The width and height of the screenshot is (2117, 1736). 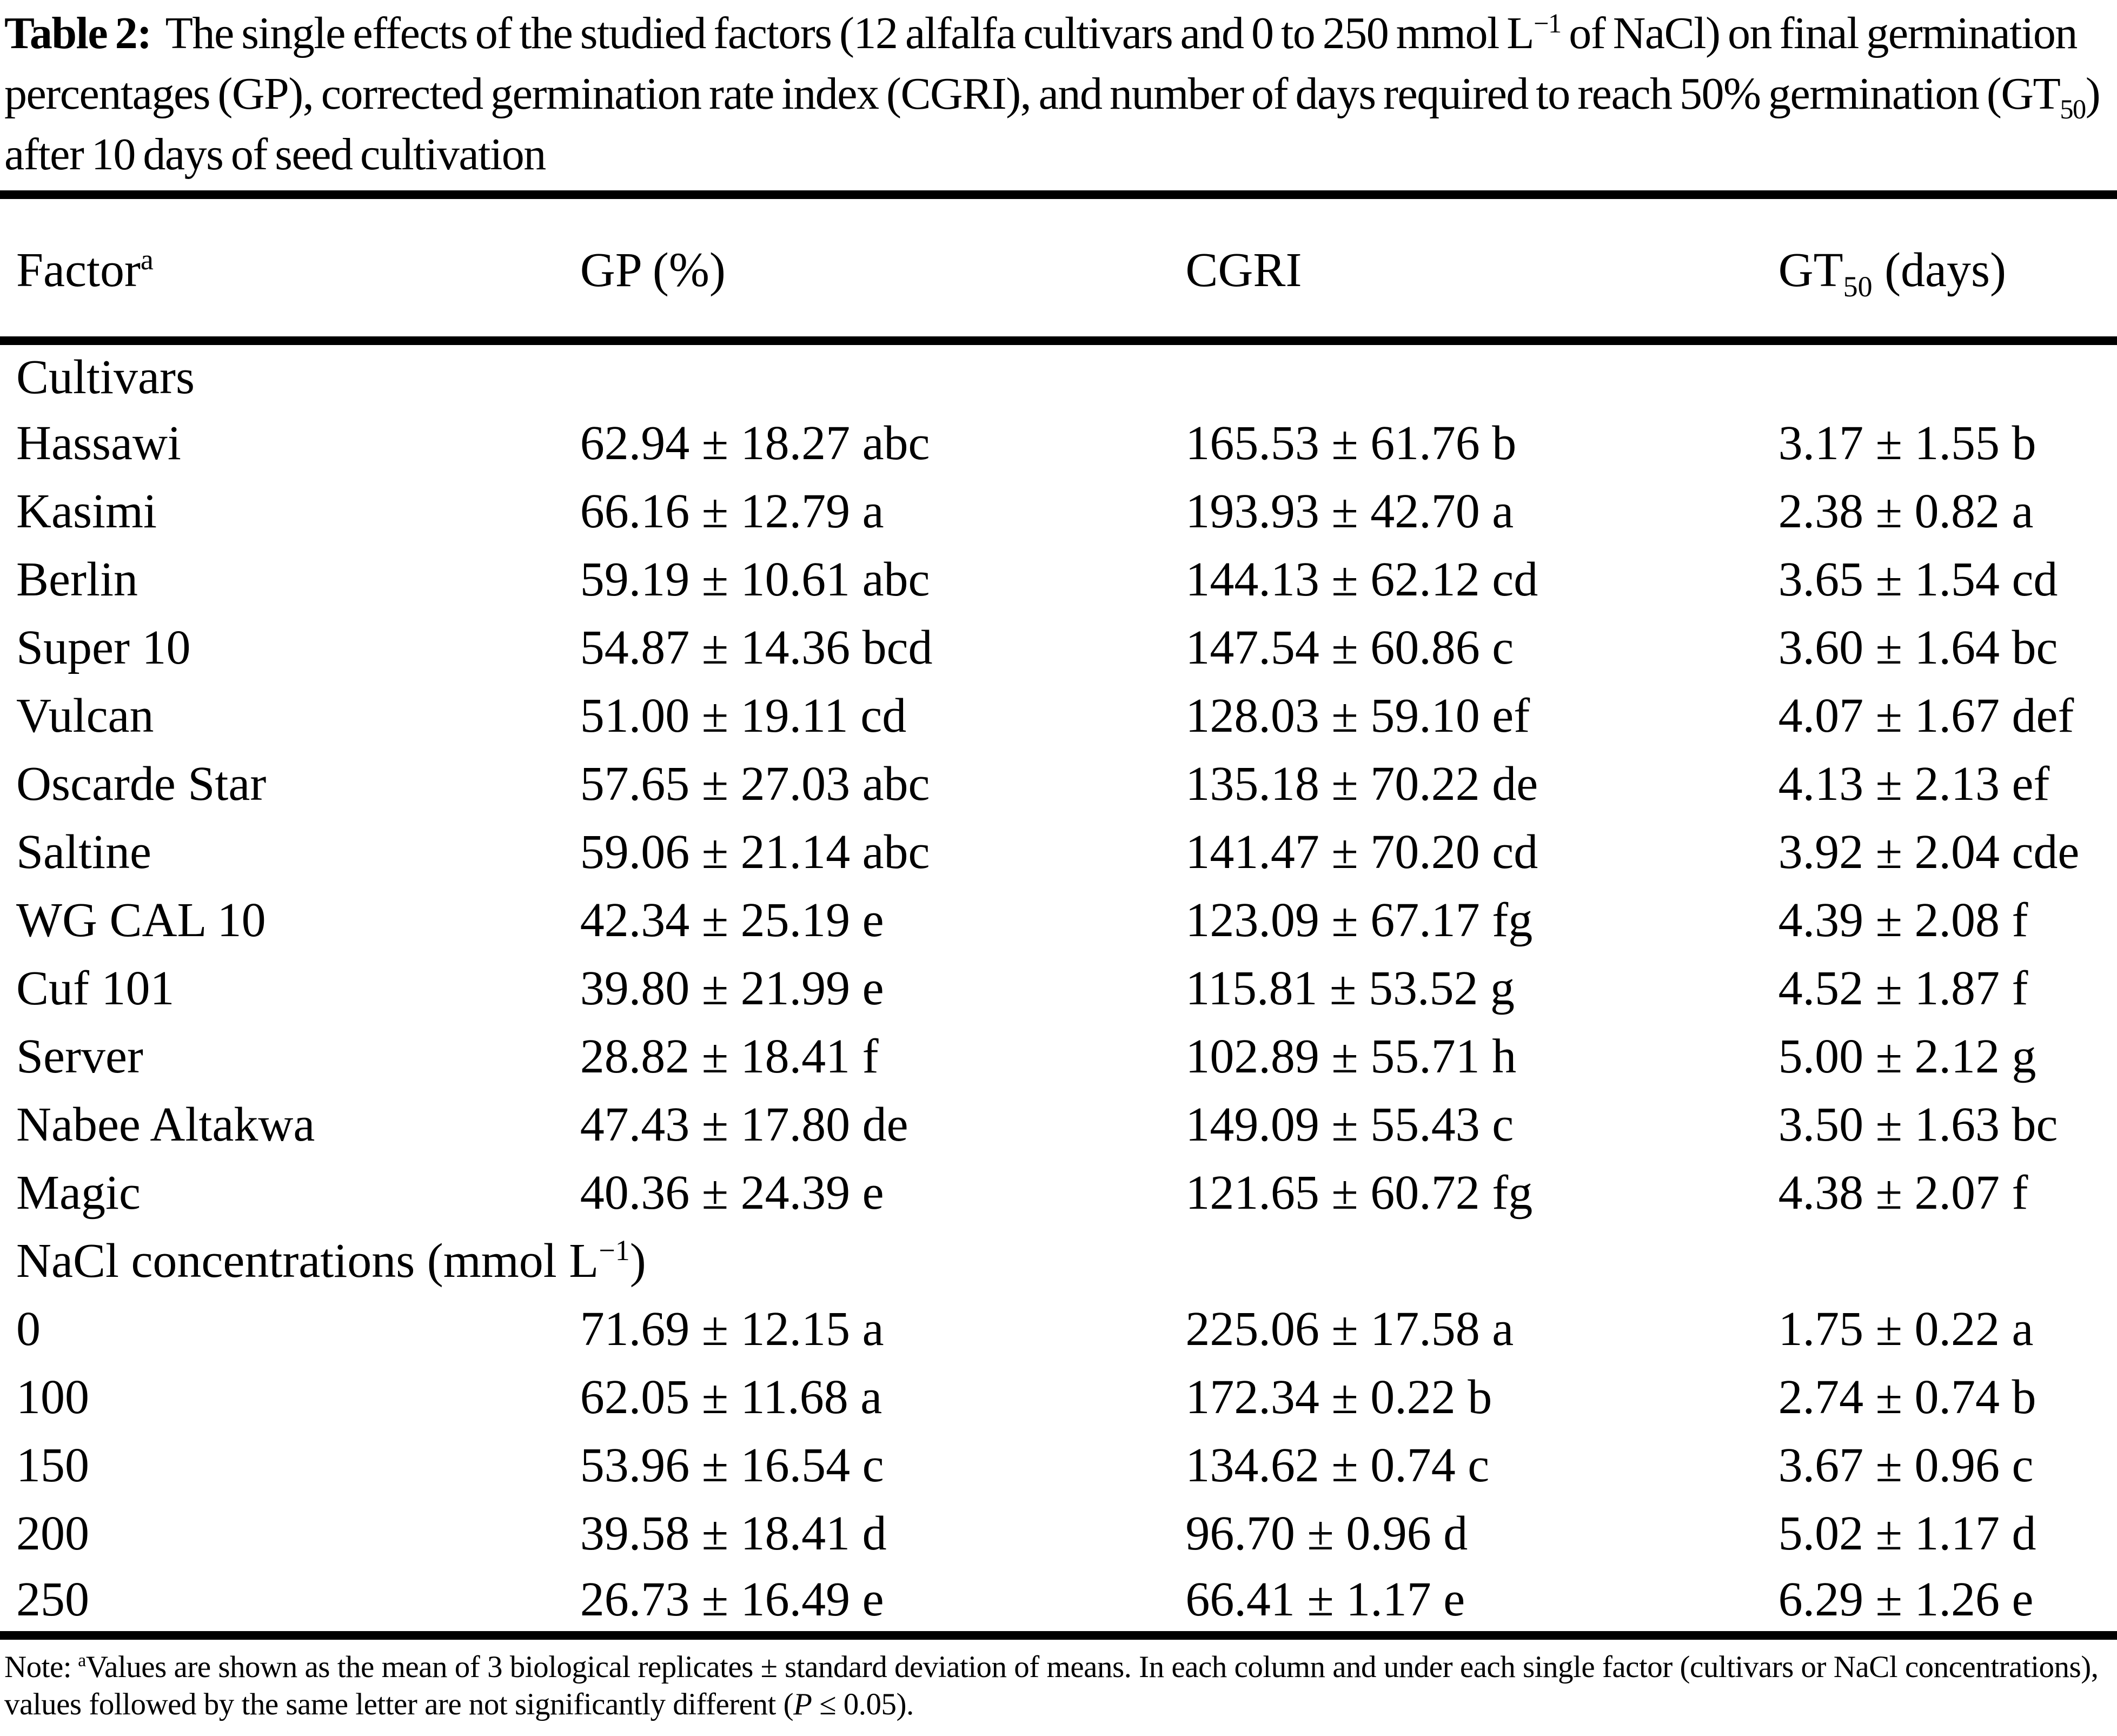 What do you see at coordinates (1810, 270) in the screenshot?
I see `gt50-header-text: GT` at bounding box center [1810, 270].